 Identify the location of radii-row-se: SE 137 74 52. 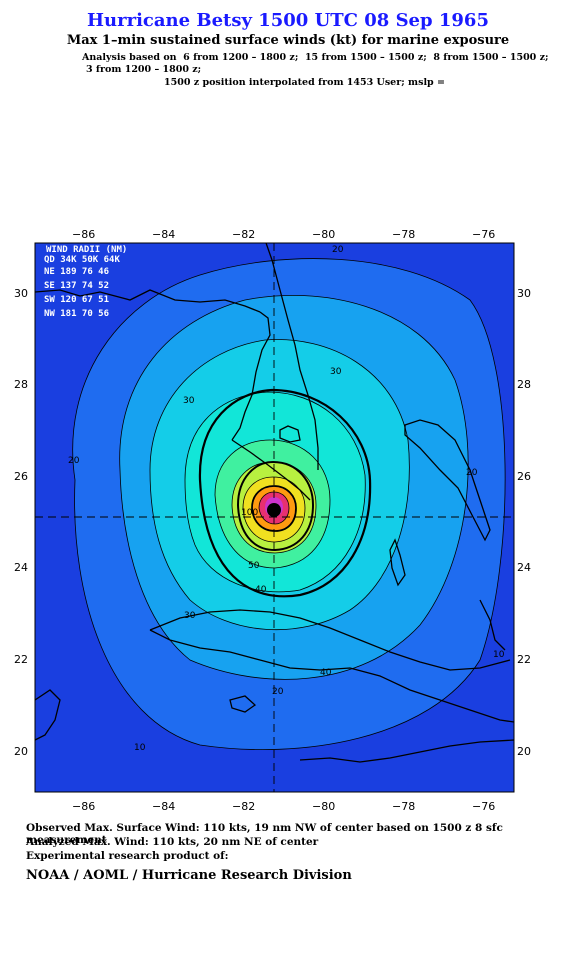
(76, 286).